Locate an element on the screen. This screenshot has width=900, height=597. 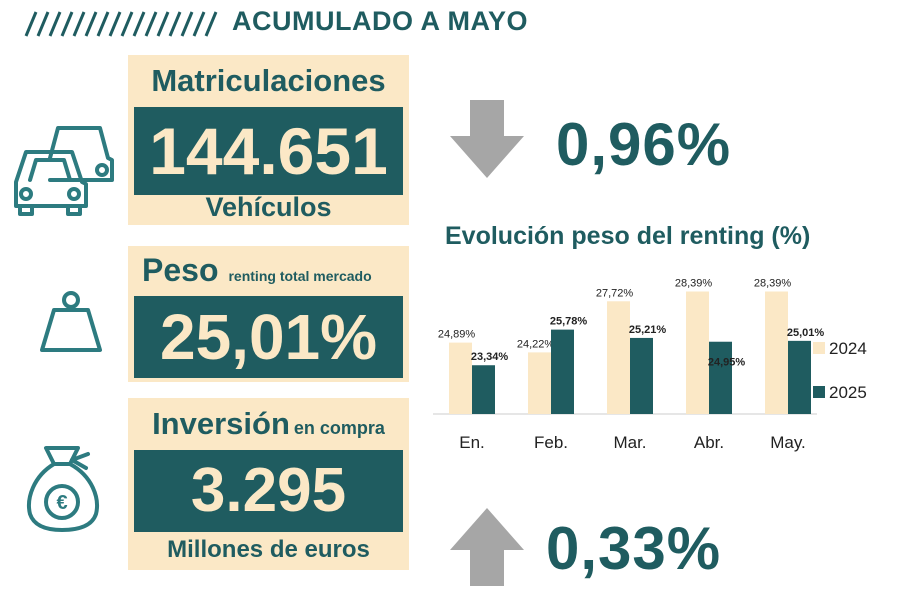
investment-value: 3.295 is located at coordinates (268, 491).